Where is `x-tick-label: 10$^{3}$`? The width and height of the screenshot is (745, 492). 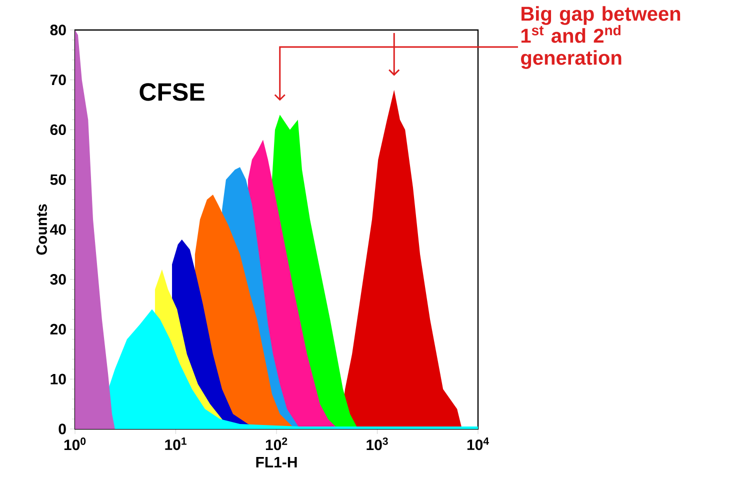
x-tick-label: 10$^{3}$ is located at coordinates (377, 444).